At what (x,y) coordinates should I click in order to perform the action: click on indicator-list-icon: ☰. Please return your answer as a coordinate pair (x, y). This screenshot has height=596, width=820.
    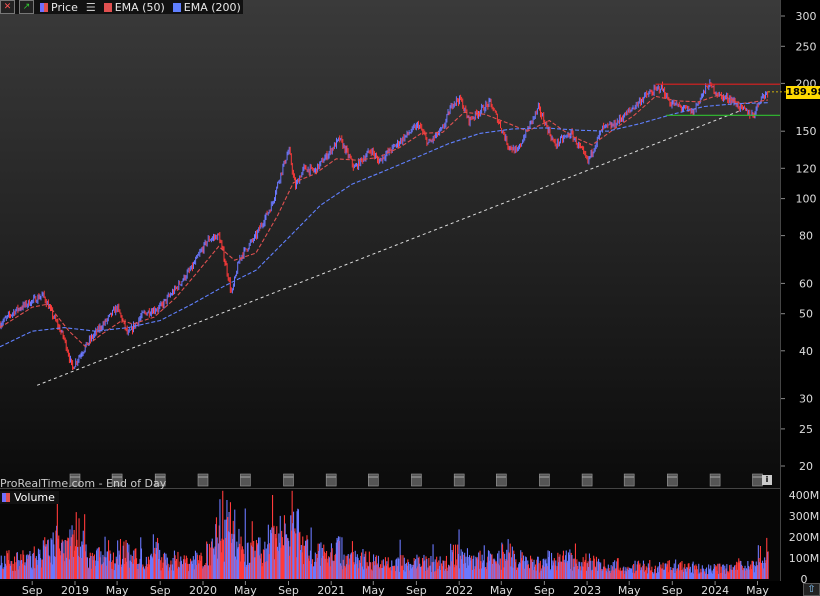
    Looking at the image, I should click on (90, 7).